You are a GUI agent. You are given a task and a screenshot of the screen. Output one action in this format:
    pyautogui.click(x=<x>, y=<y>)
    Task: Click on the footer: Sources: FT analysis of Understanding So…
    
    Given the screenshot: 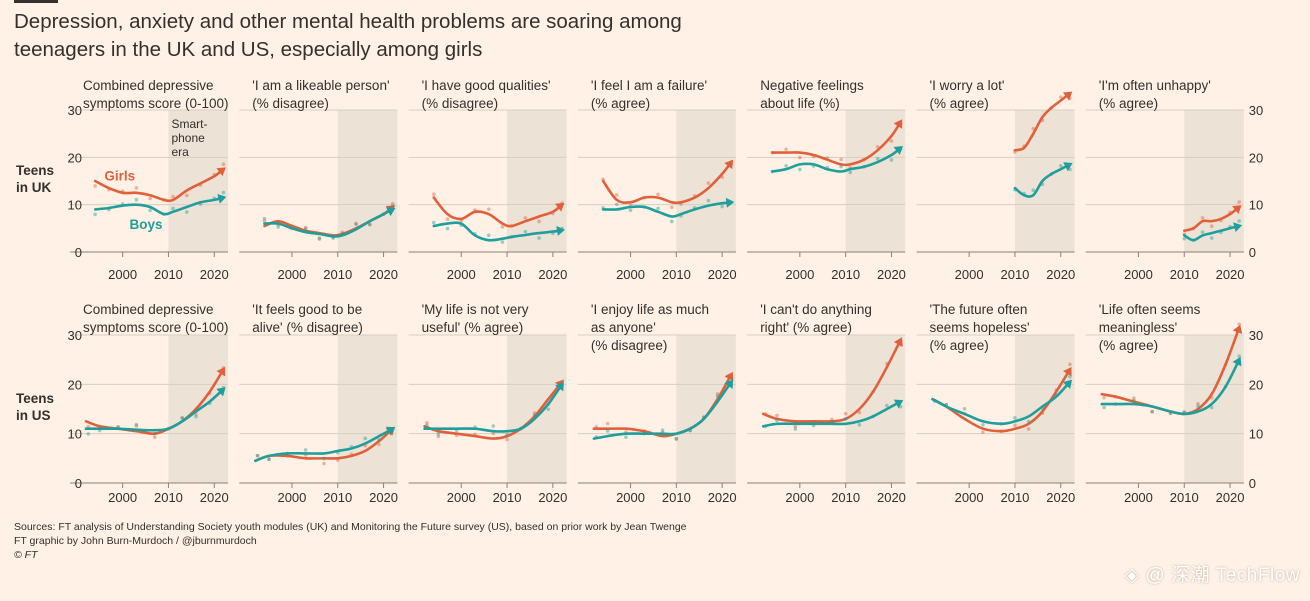 What is the action you would take?
    pyautogui.click(x=350, y=541)
    